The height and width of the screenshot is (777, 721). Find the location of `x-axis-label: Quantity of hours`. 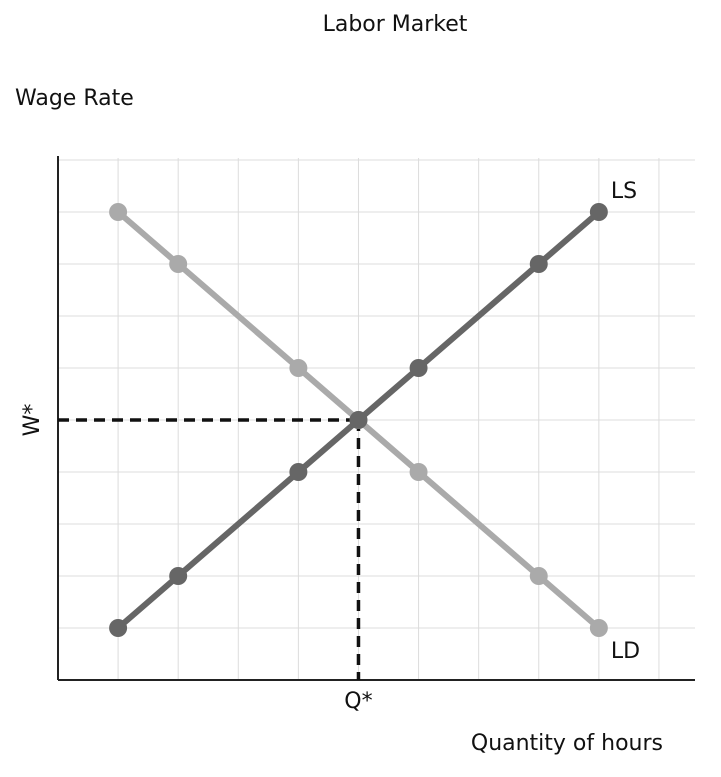

x-axis-label: Quantity of hours is located at coordinates (567, 743).